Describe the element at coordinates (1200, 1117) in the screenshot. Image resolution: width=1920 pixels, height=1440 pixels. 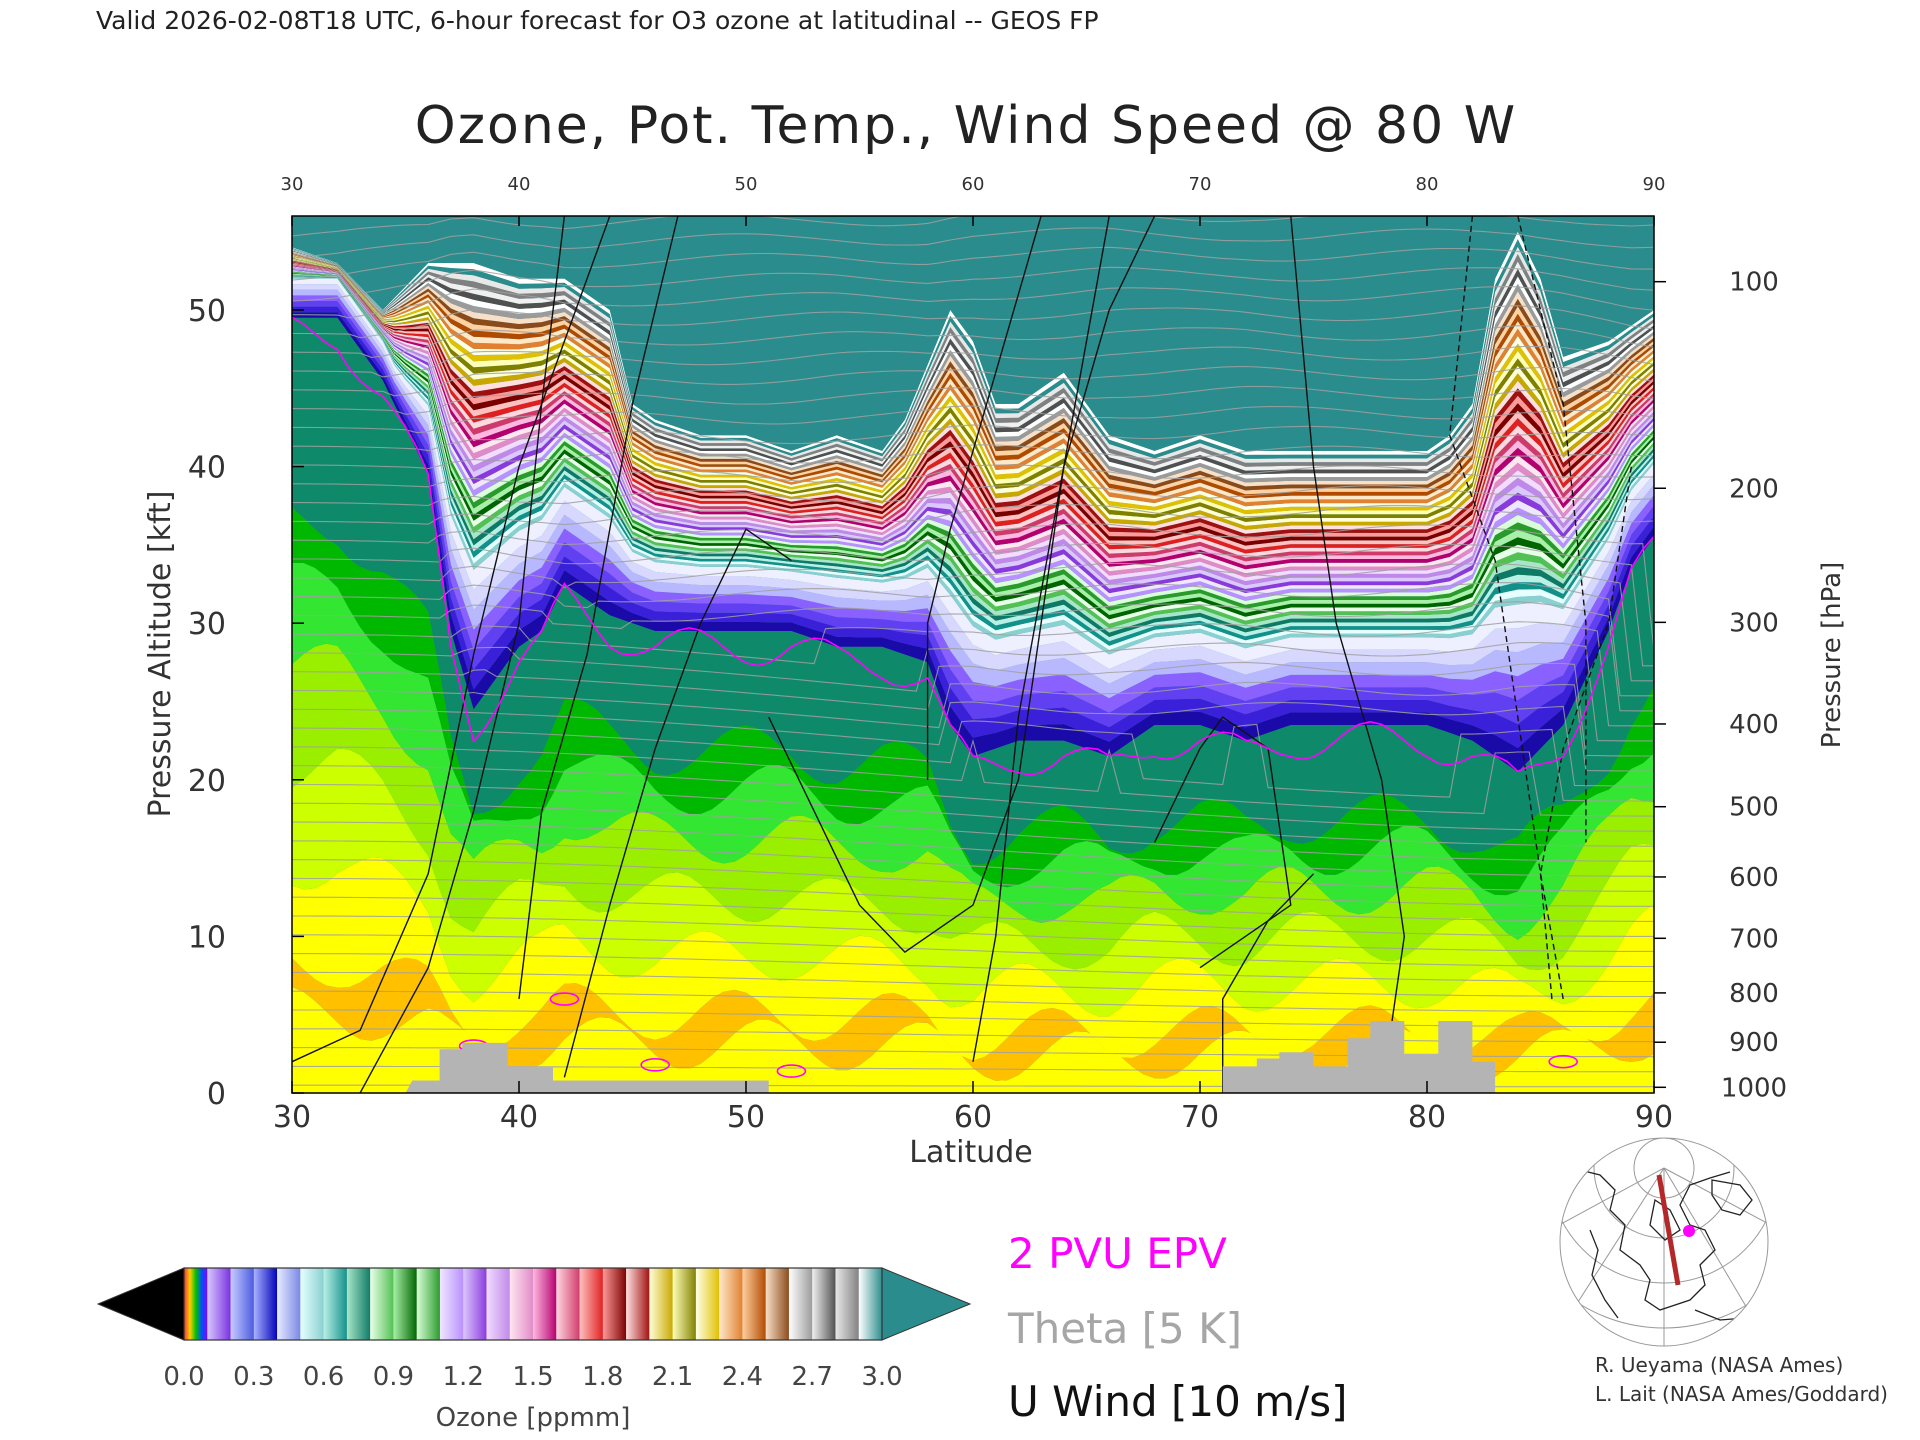
I see `x-tick-label: 70` at that location.